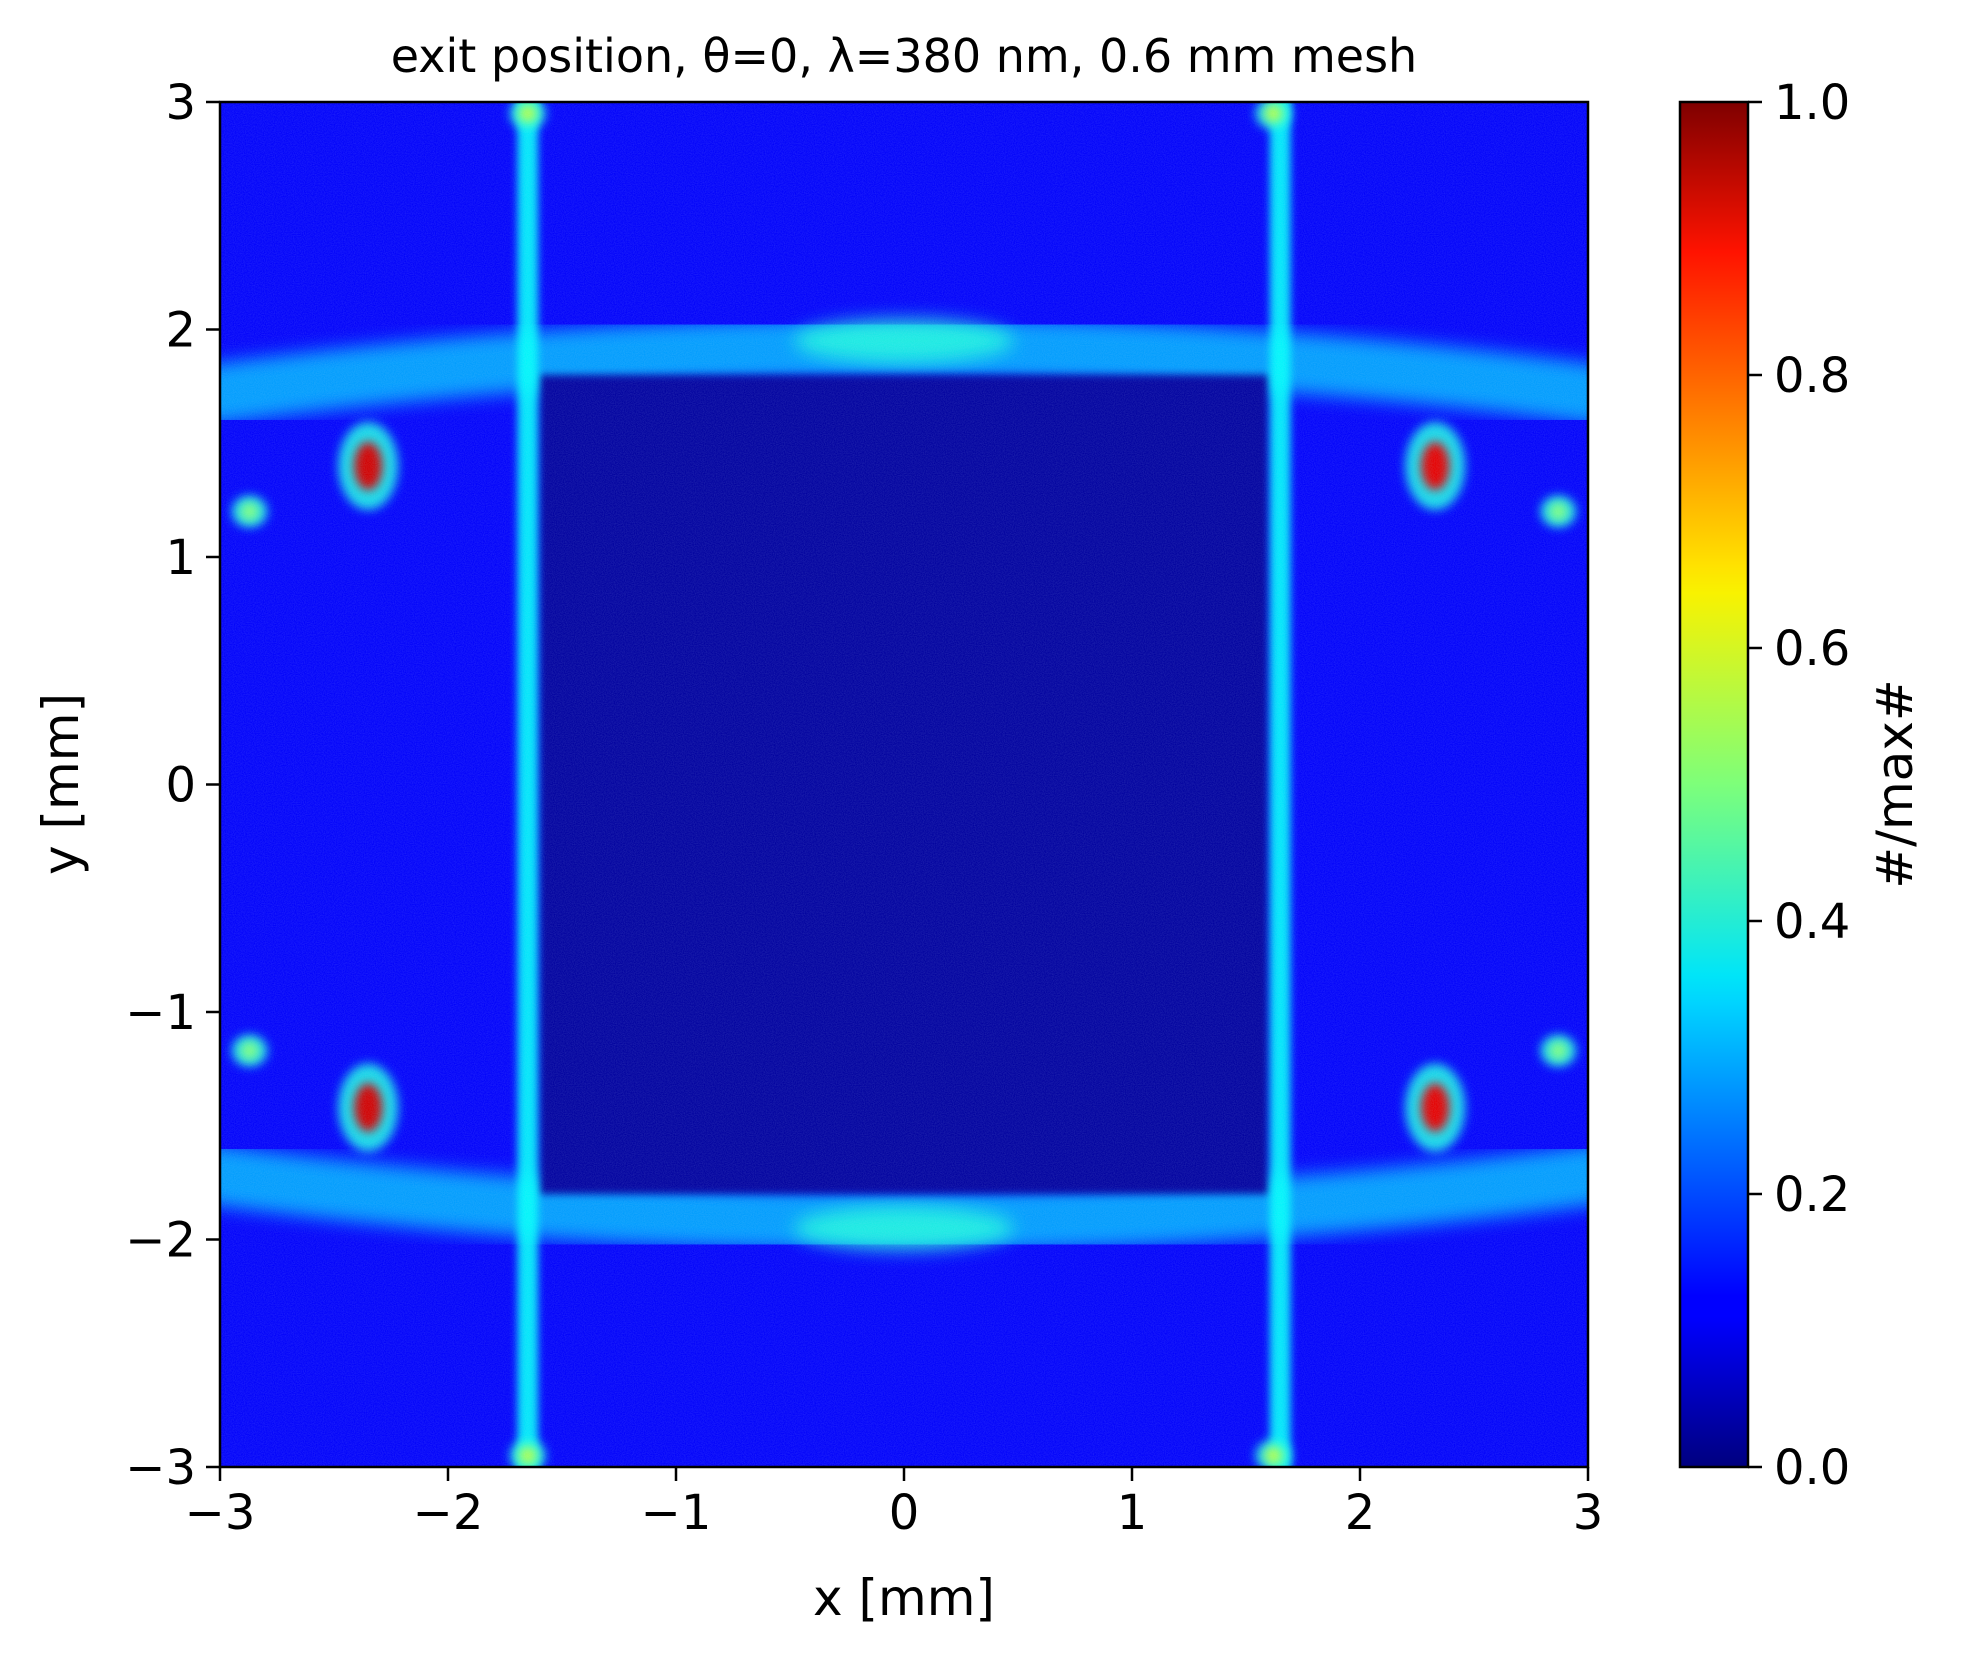 This screenshot has width=1964, height=1655. I want to click on y-tick-label: −3, so click(160, 1468).